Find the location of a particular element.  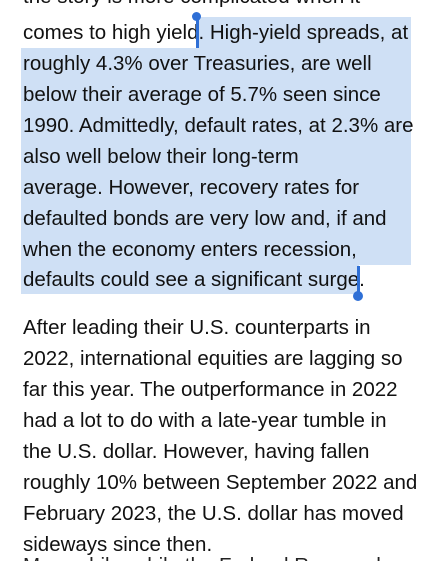

paragraph-line: After leading their U.S. counterparts in is located at coordinates (197, 327).